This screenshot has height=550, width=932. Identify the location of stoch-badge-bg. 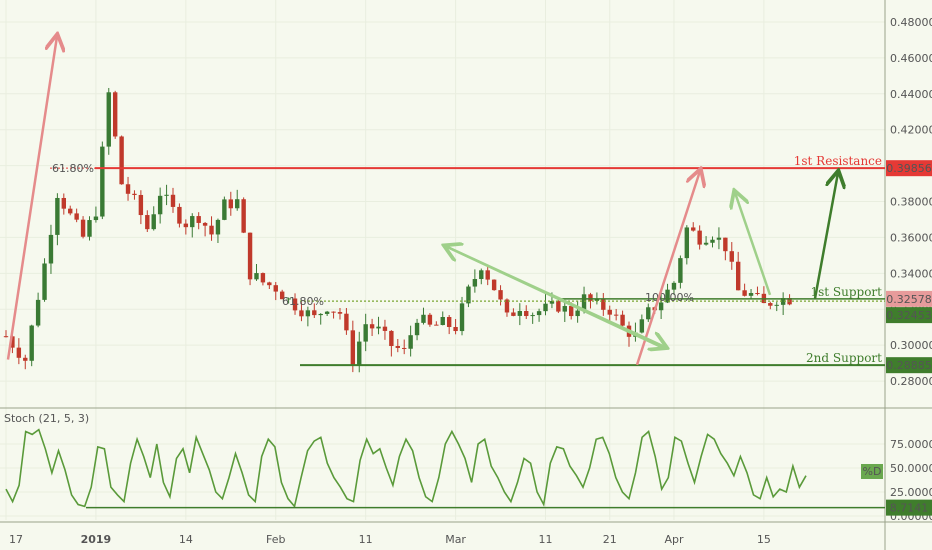
(872, 471).